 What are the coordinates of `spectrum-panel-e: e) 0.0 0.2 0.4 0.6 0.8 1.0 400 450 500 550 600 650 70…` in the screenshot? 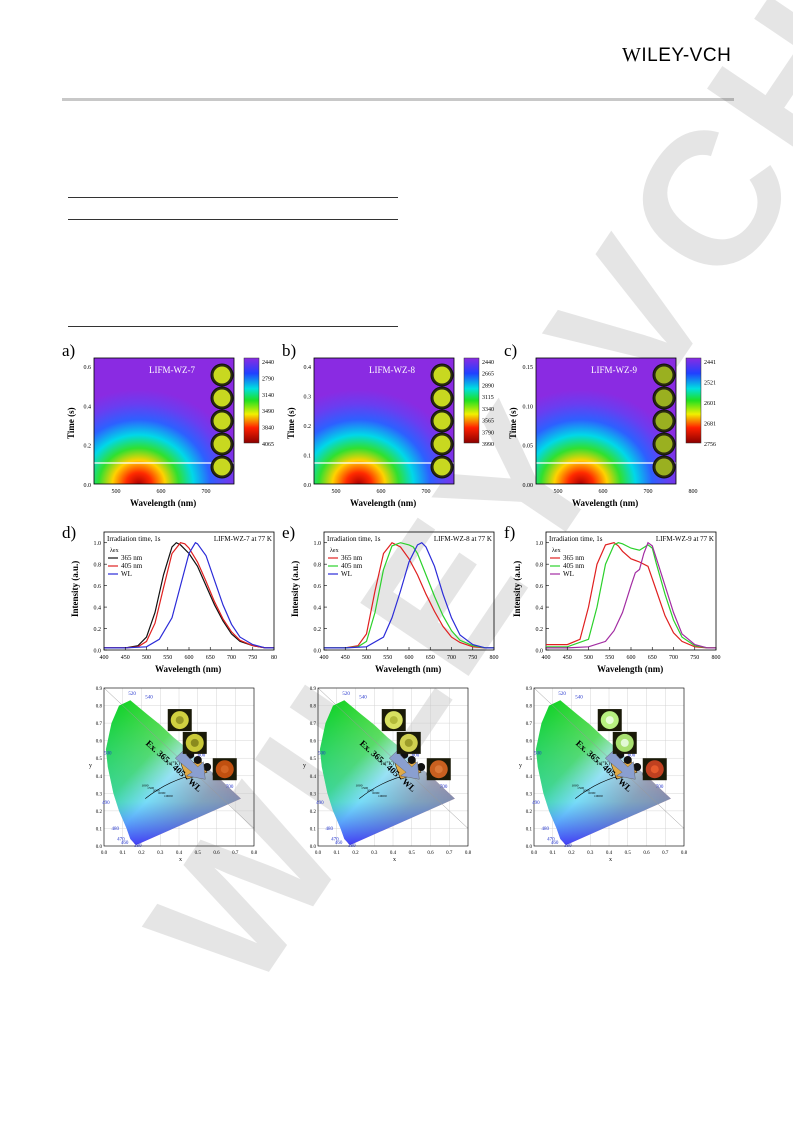 It's located at (397, 602).